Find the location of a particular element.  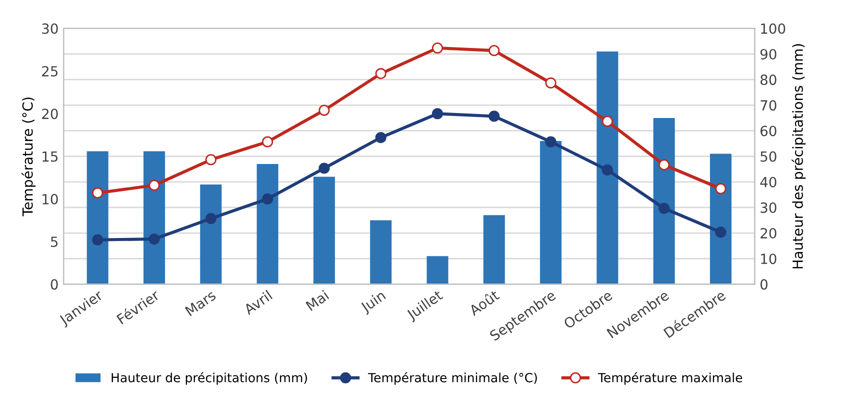

y2-tick-label: 0 is located at coordinates (764, 284).